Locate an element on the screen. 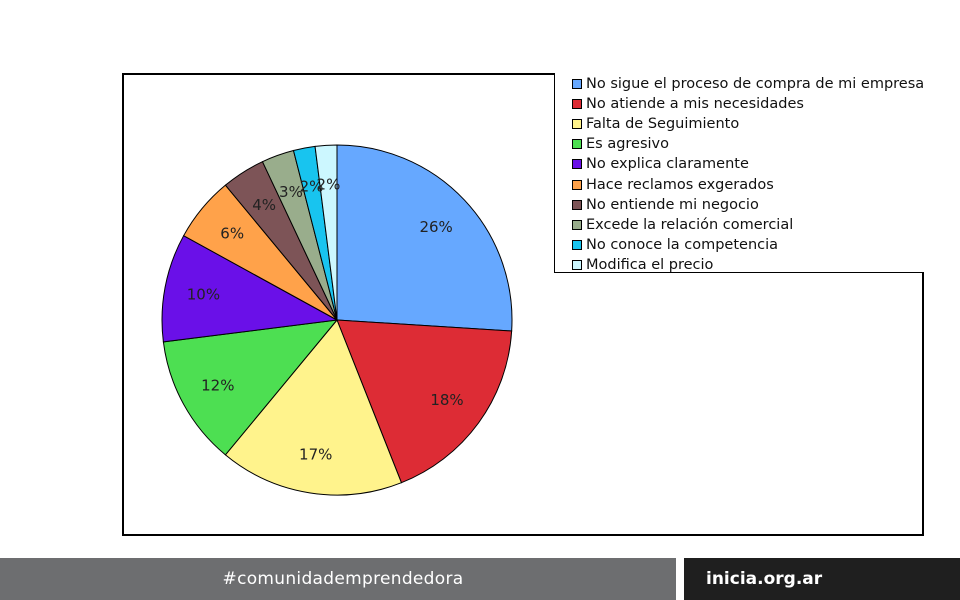 The width and height of the screenshot is (960, 600). pie-data-label: 12% is located at coordinates (217, 386).